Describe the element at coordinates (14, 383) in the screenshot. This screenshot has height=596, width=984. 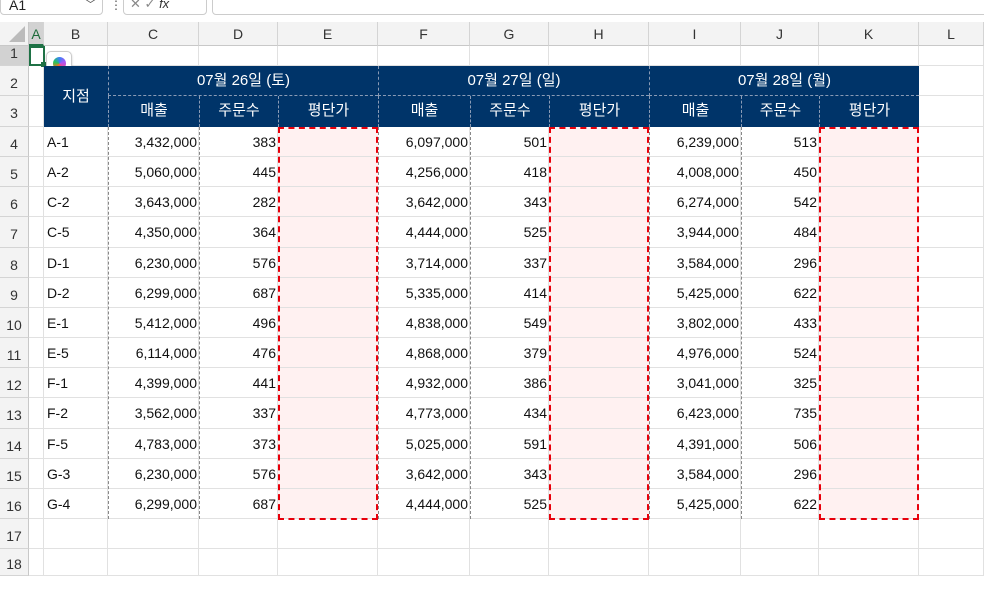
I see `row-header-12: 12` at that location.